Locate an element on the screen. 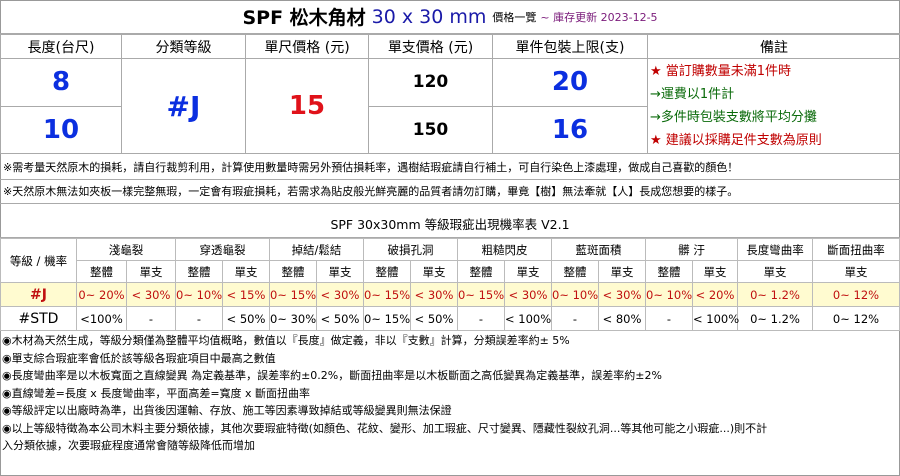 Image resolution: width=900 pixels, height=476 pixels. defect-table-title: SPF 30x30mm 等級瑕疵出現機率表 V2.1 is located at coordinates (450, 225).